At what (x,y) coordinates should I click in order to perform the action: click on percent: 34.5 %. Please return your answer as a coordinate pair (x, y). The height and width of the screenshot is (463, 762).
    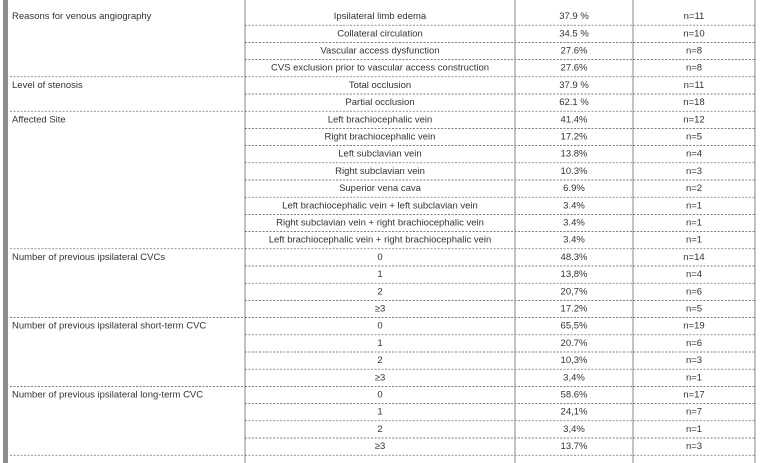
    Looking at the image, I should click on (574, 33).